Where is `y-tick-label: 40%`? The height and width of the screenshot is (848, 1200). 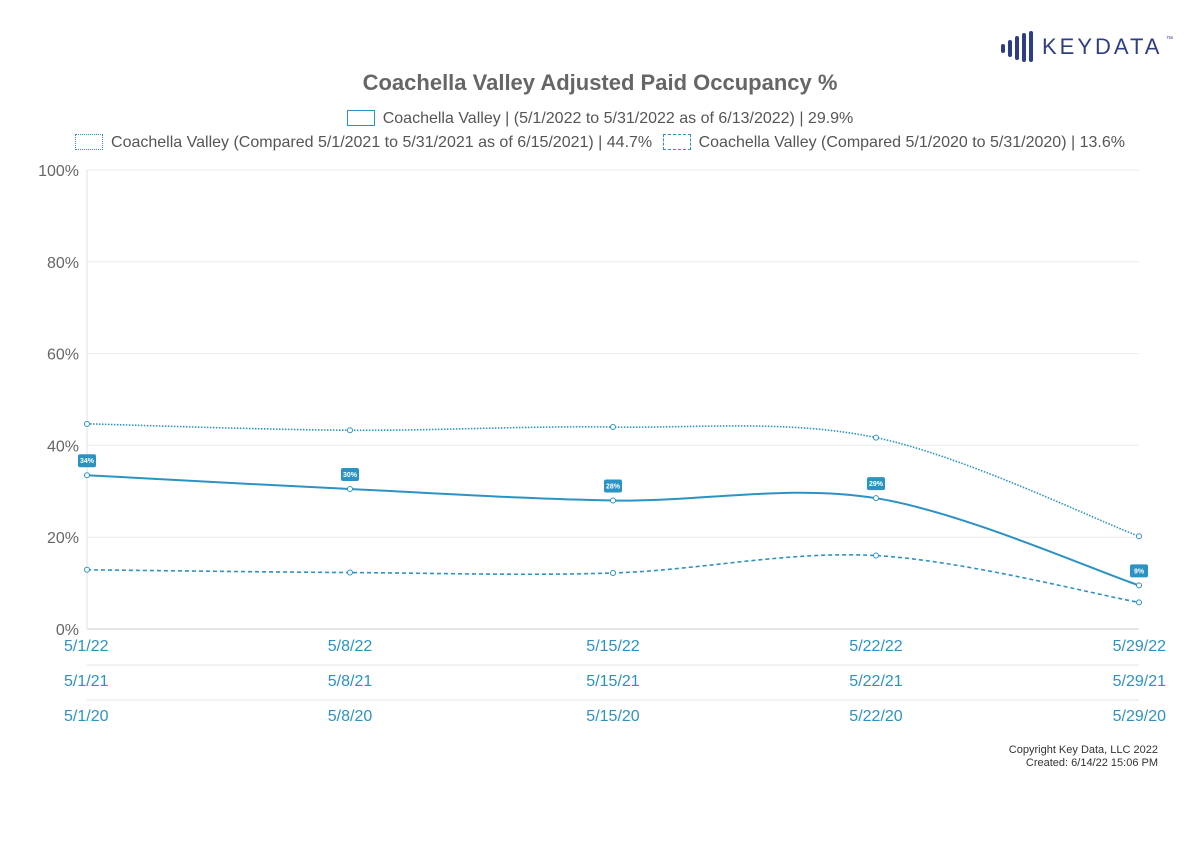
y-tick-label: 40% is located at coordinates (63, 446).